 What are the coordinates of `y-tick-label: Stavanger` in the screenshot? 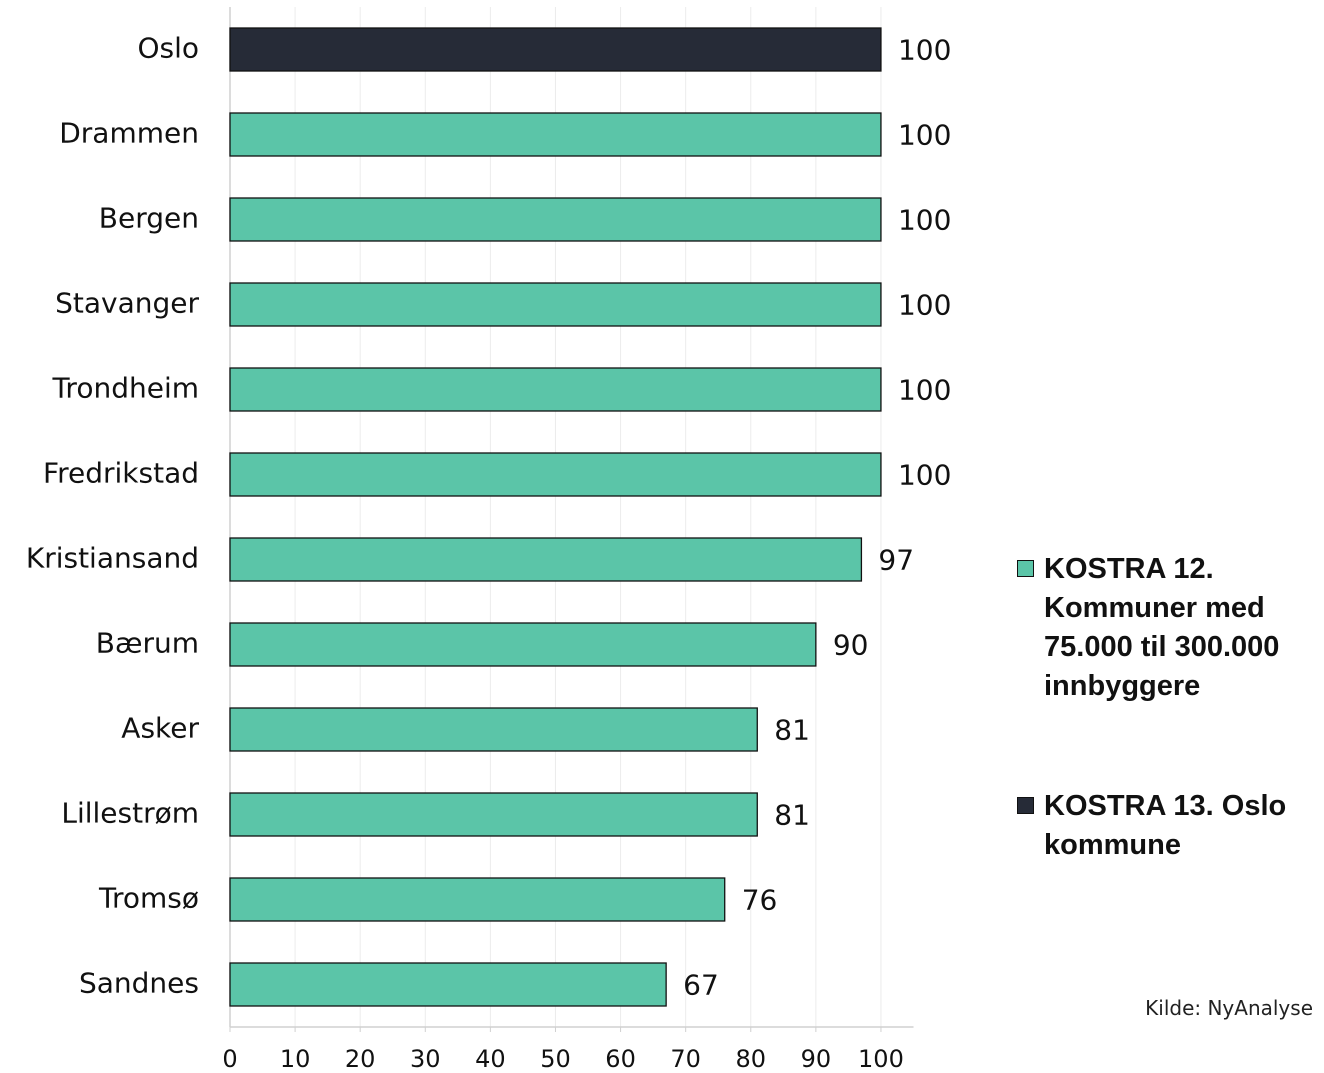 It's located at (127, 303).